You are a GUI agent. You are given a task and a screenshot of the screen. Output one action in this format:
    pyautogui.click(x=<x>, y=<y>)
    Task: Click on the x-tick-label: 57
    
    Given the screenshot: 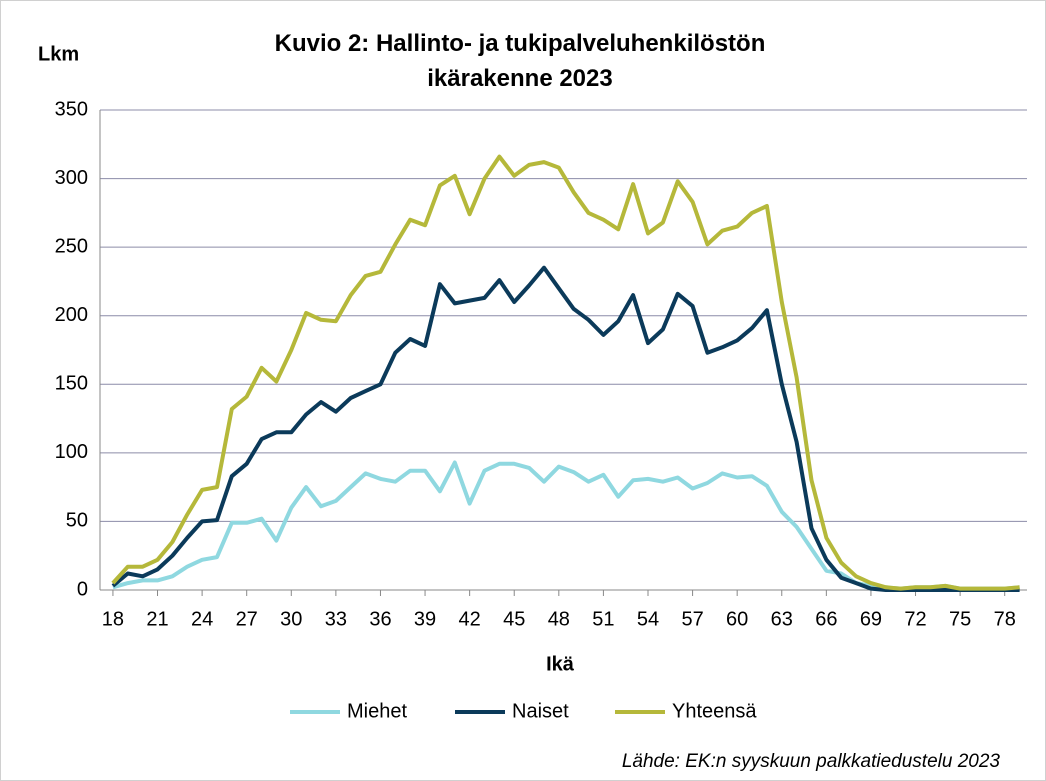 What is the action you would take?
    pyautogui.click(x=692, y=619)
    